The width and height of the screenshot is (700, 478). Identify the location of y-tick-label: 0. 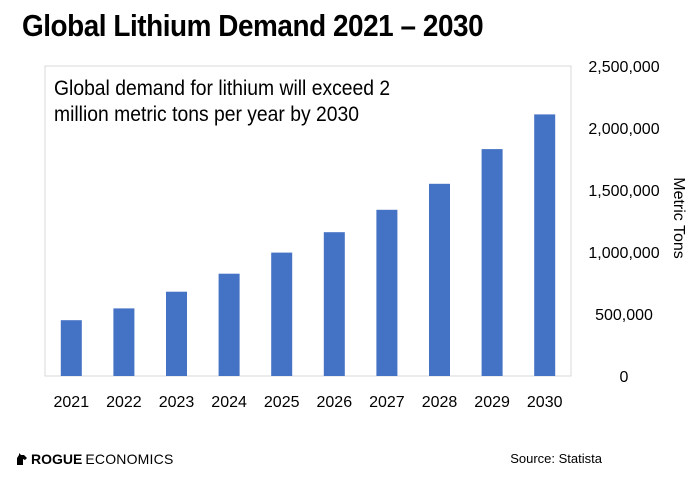
(624, 377).